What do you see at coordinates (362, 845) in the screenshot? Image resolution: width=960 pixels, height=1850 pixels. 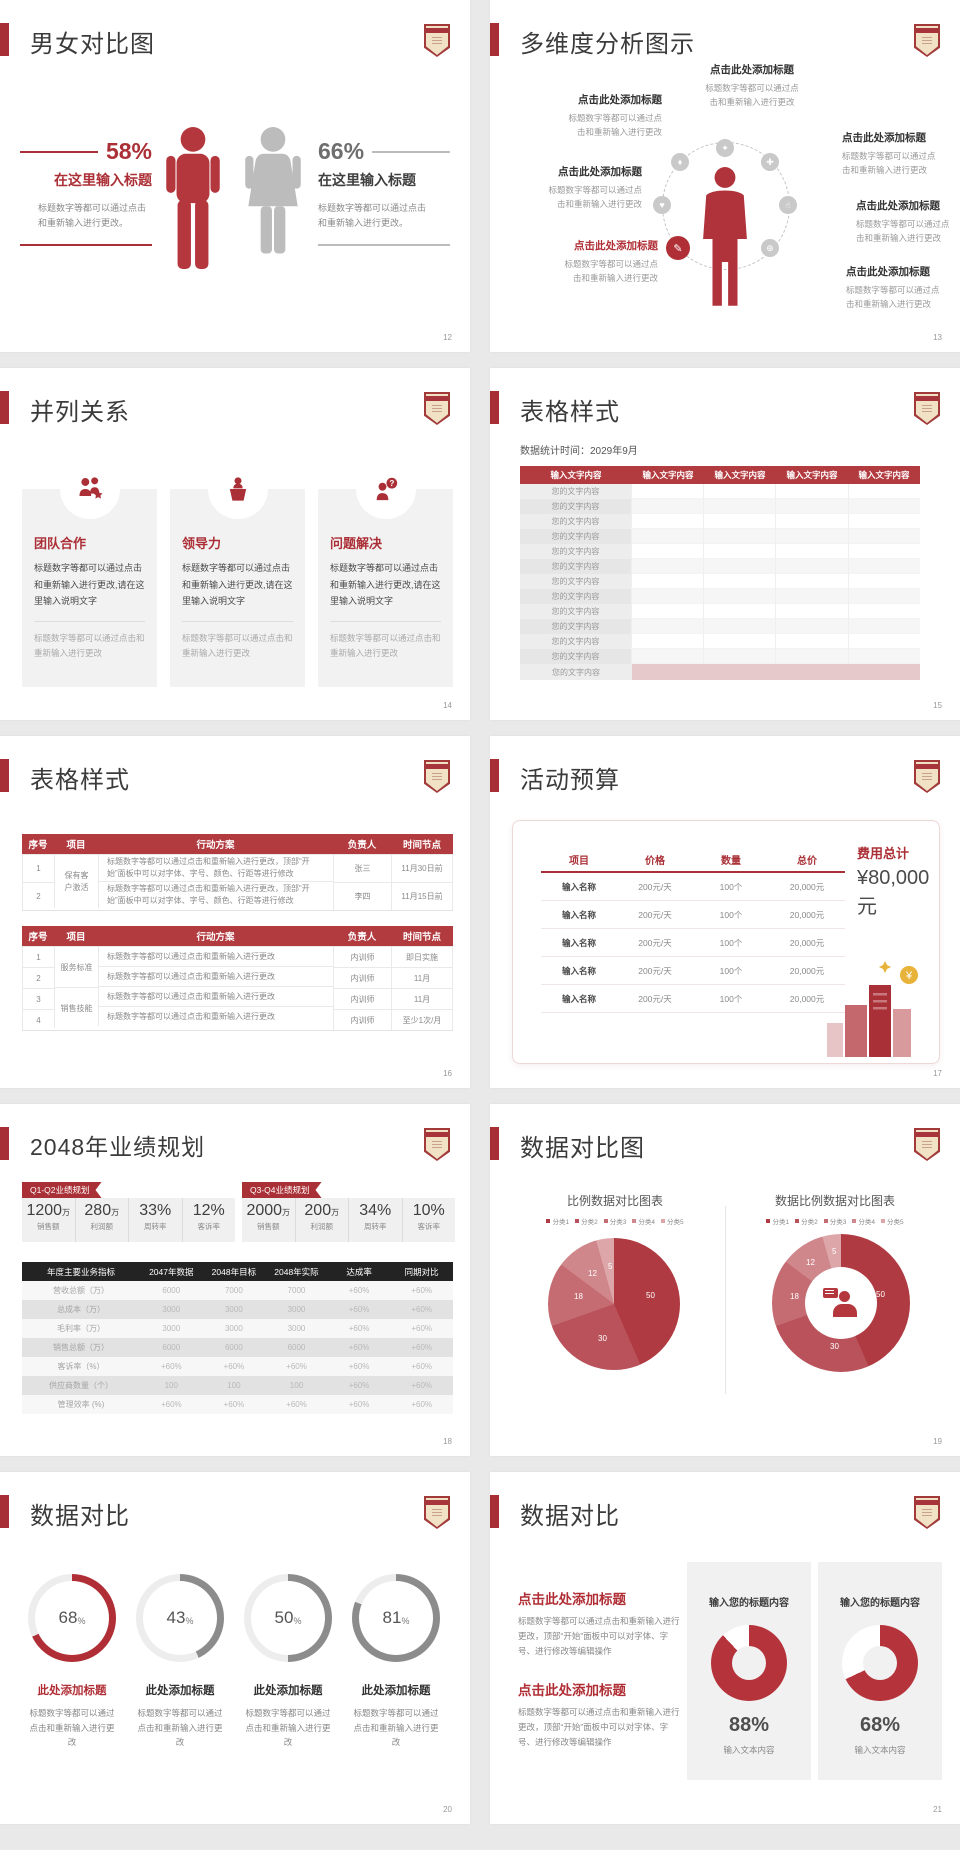 I see `header-cell: 负责人` at bounding box center [362, 845].